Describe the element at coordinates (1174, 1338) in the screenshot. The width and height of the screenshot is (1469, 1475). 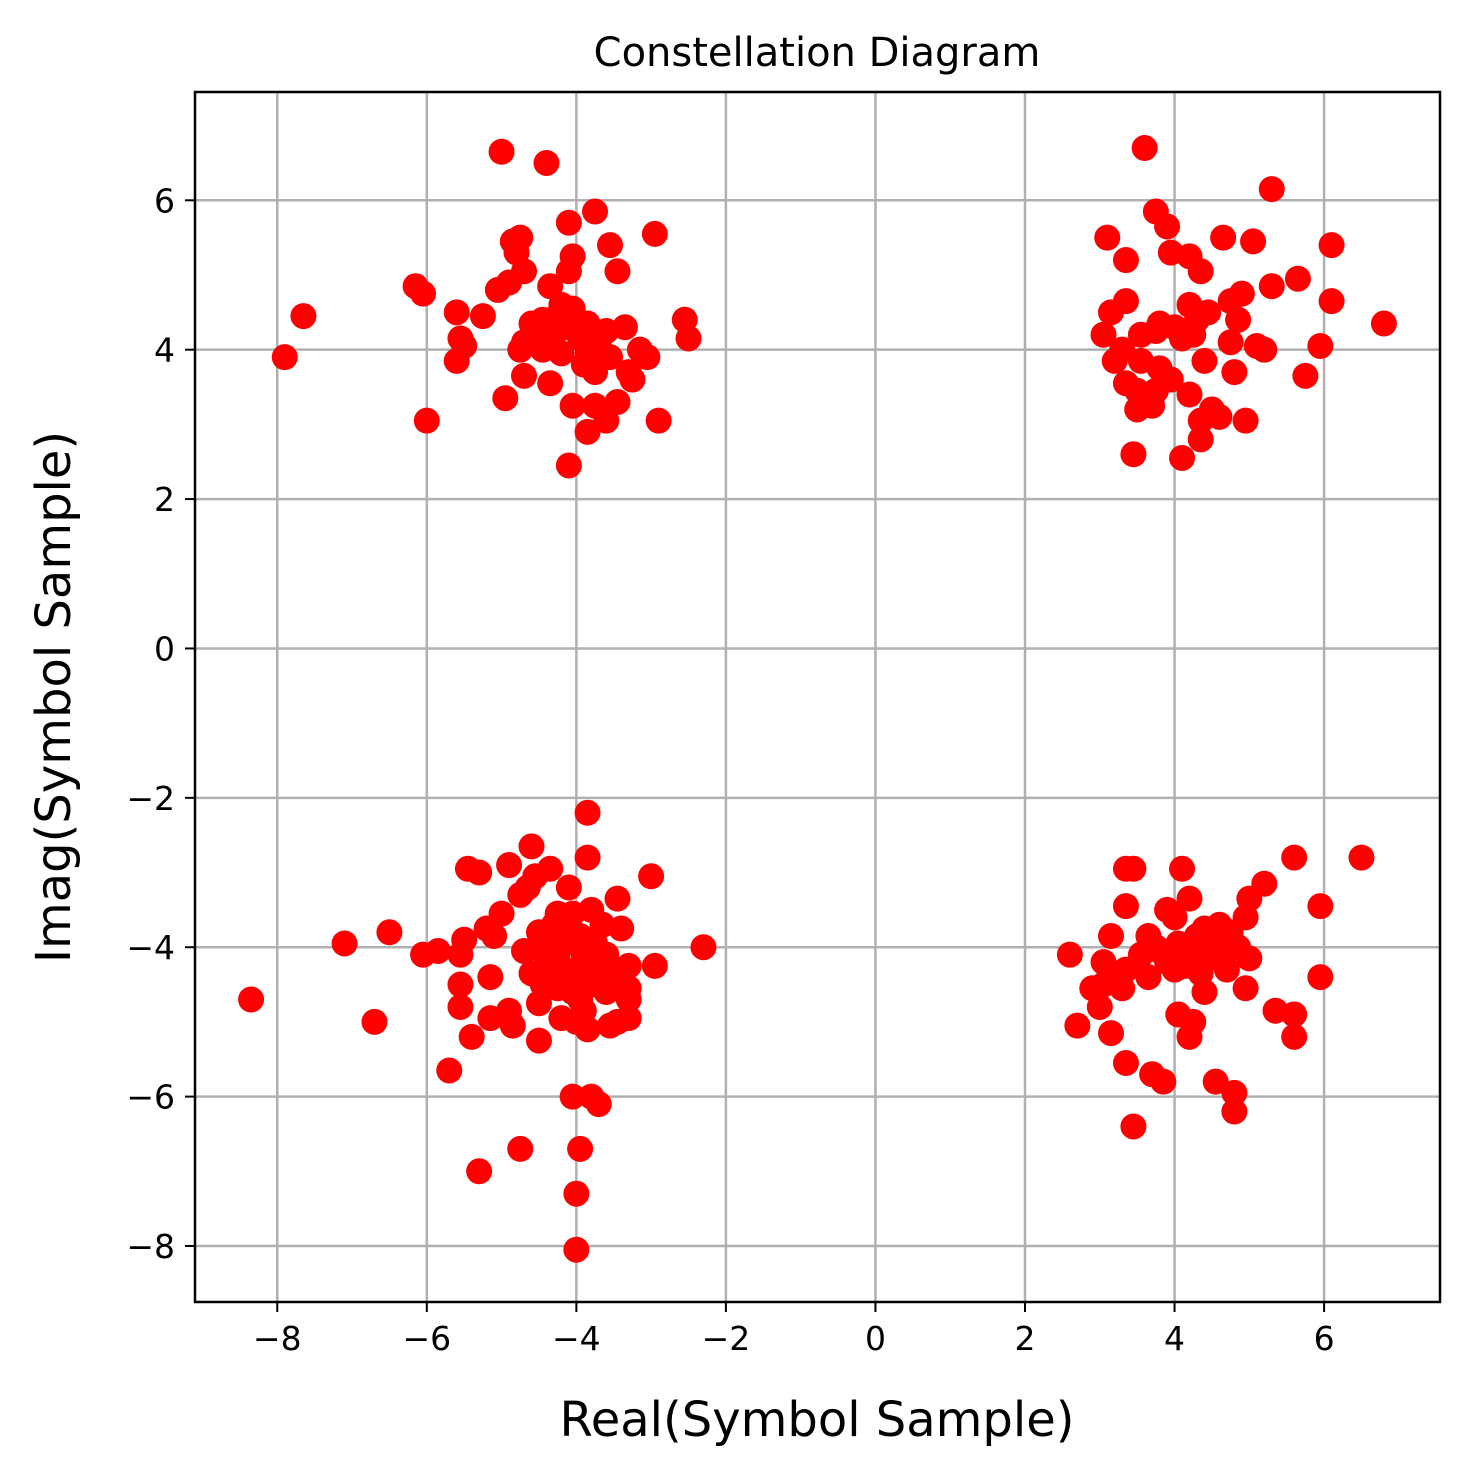
I see `x-tick-label: 4` at that location.